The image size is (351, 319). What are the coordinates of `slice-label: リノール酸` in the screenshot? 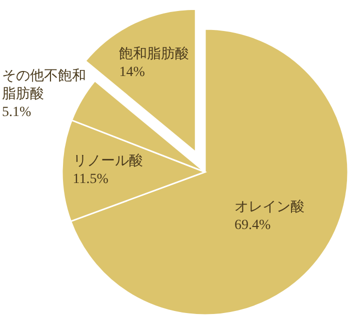 It's located at (107, 162).